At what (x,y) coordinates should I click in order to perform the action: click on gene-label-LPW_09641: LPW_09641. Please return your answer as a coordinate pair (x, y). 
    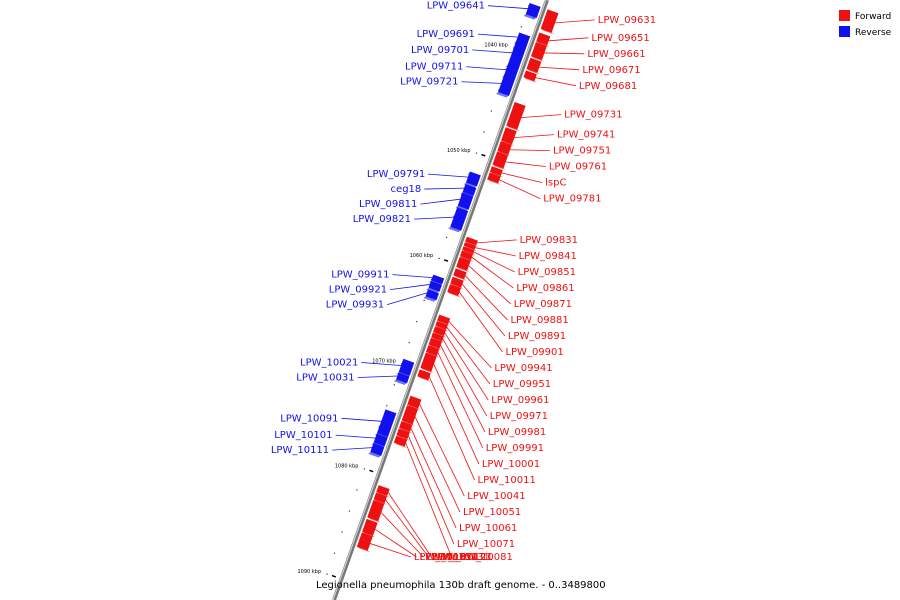
    Looking at the image, I should click on (456, 6).